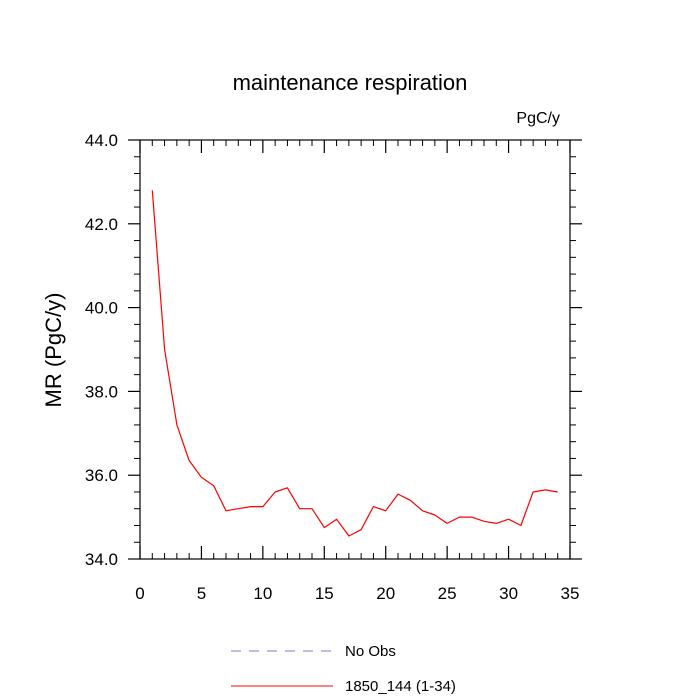  Describe the element at coordinates (447, 593) in the screenshot. I see `x-tick-label: 25` at that location.